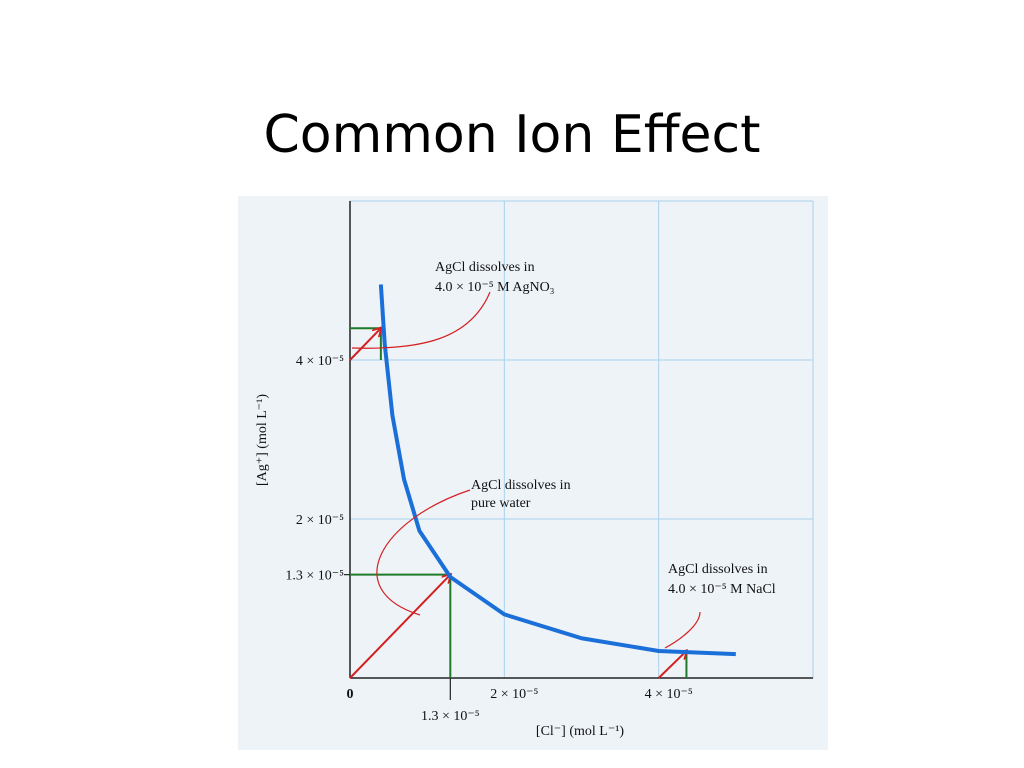 The image size is (1024, 768). What do you see at coordinates (511, 135) in the screenshot?
I see `slide-title: Common Ion Effect` at bounding box center [511, 135].